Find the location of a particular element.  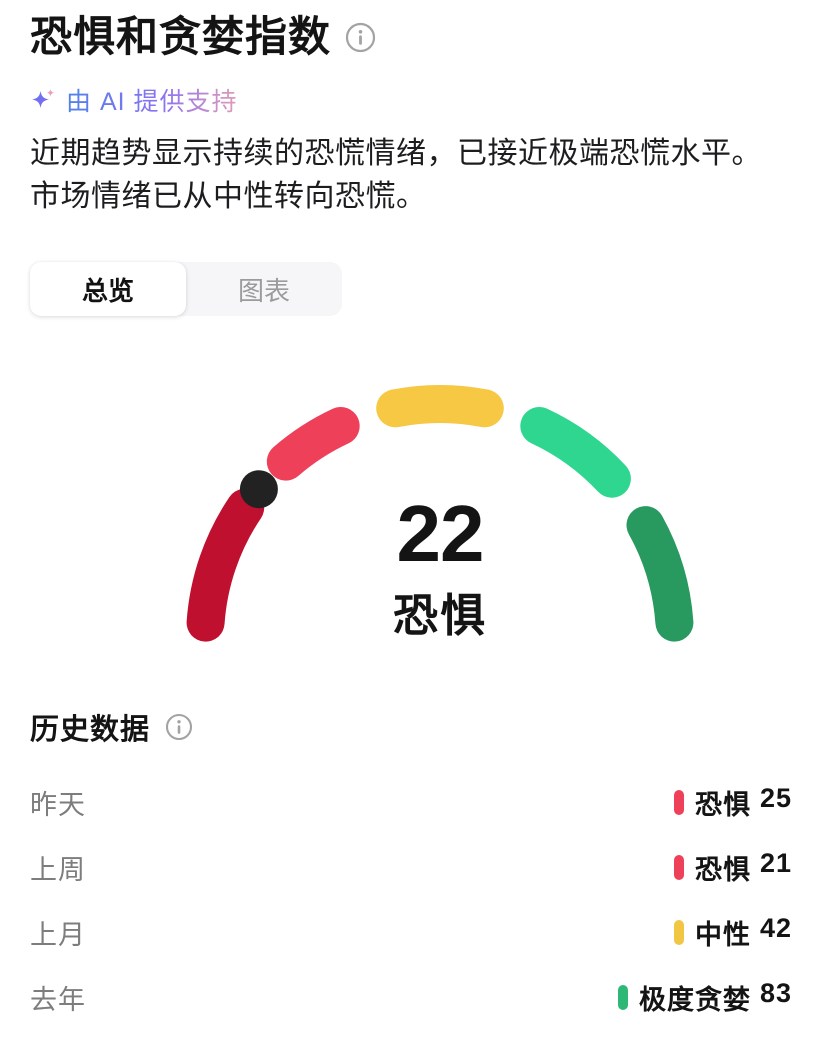

sparkle-icon is located at coordinates (43, 100).